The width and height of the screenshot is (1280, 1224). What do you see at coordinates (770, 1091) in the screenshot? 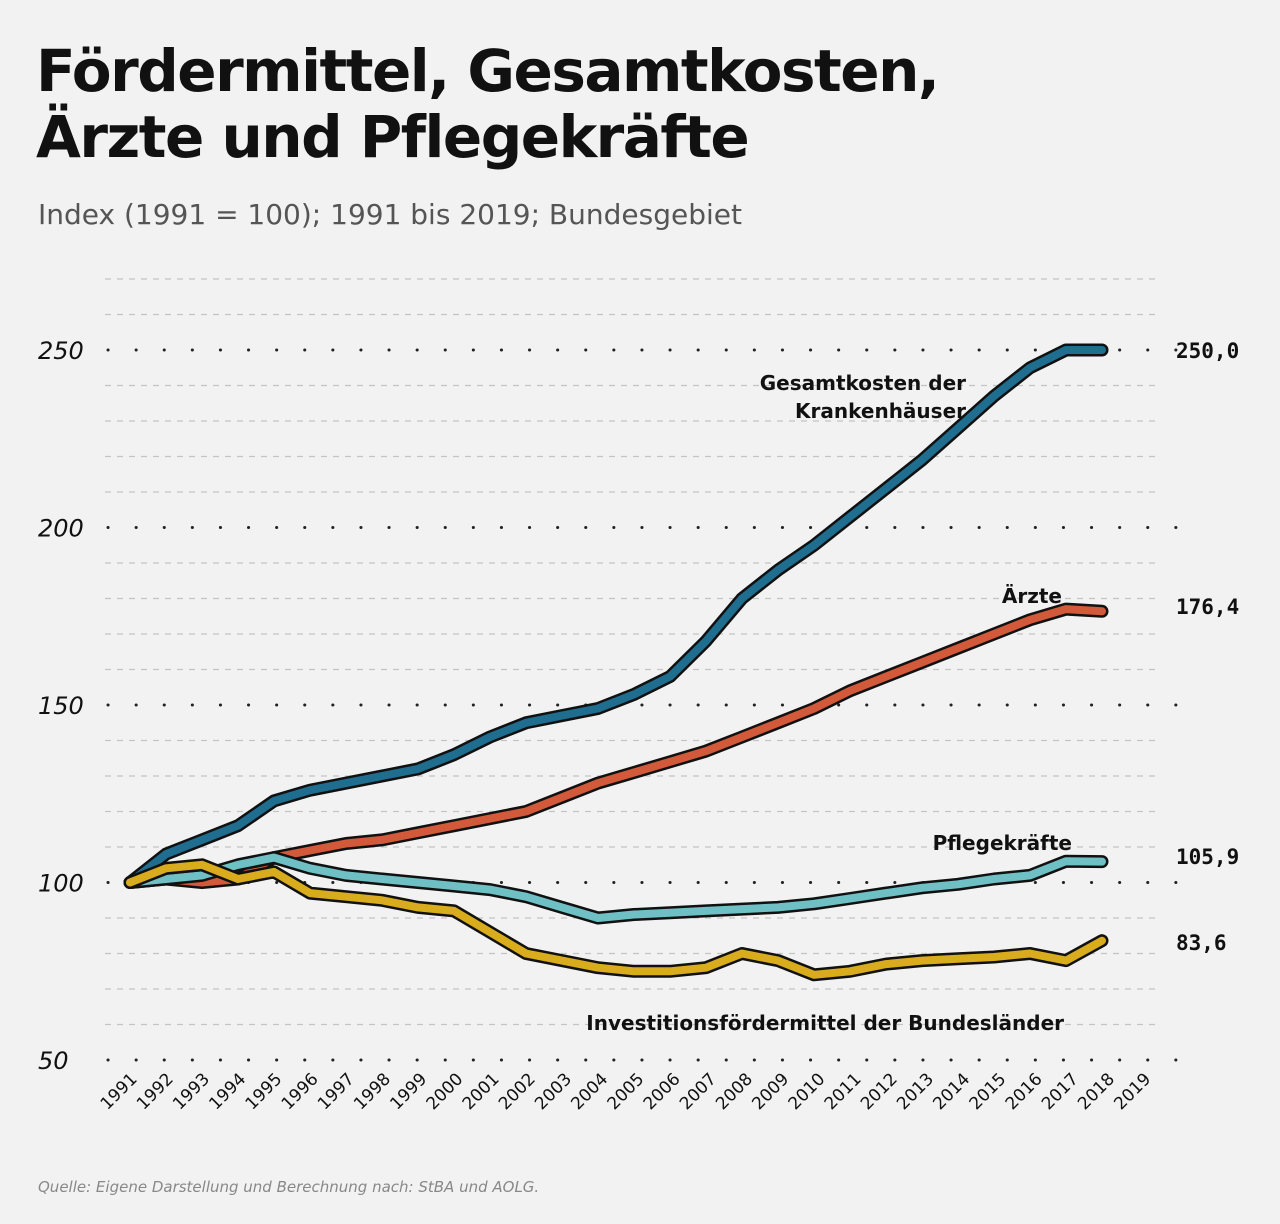
I see `x-tick-label: 2009` at bounding box center [770, 1091].